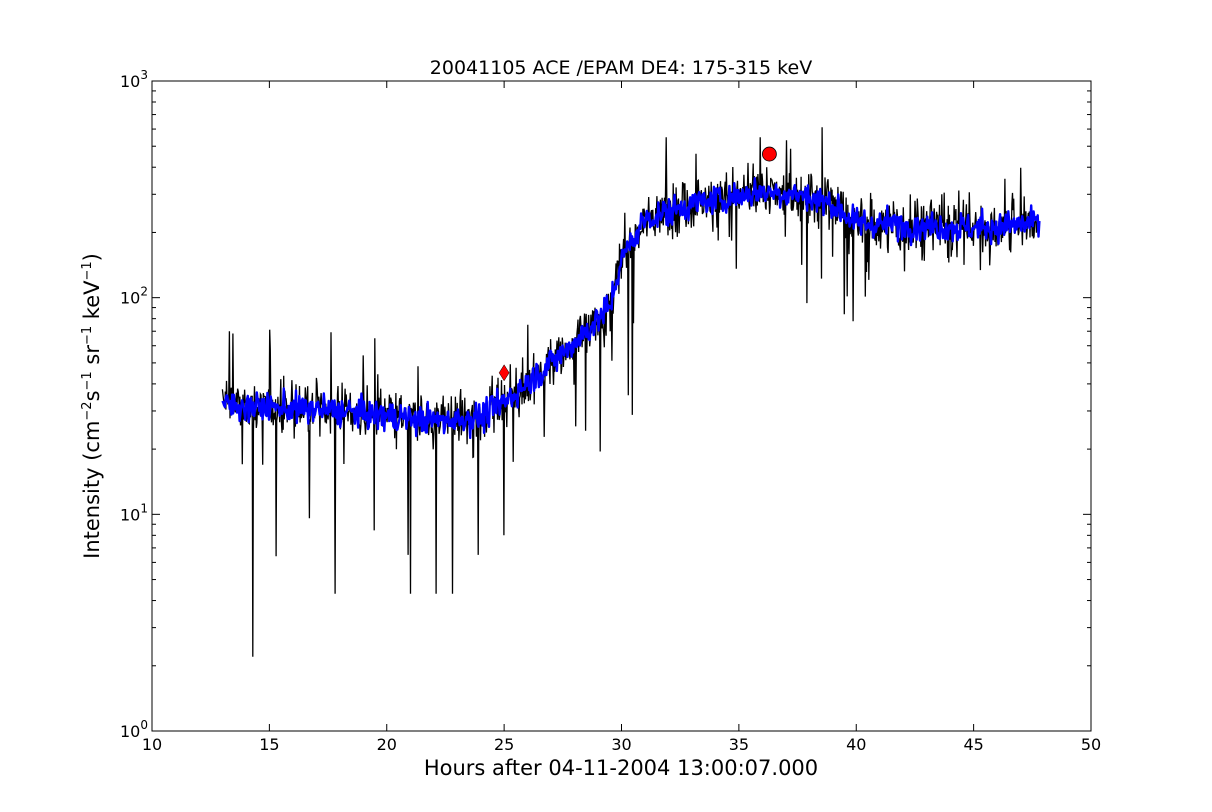 This screenshot has width=1212, height=812. What do you see at coordinates (134, 729) in the screenshot?
I see `y-tick-label: 10⁰` at bounding box center [134, 729].